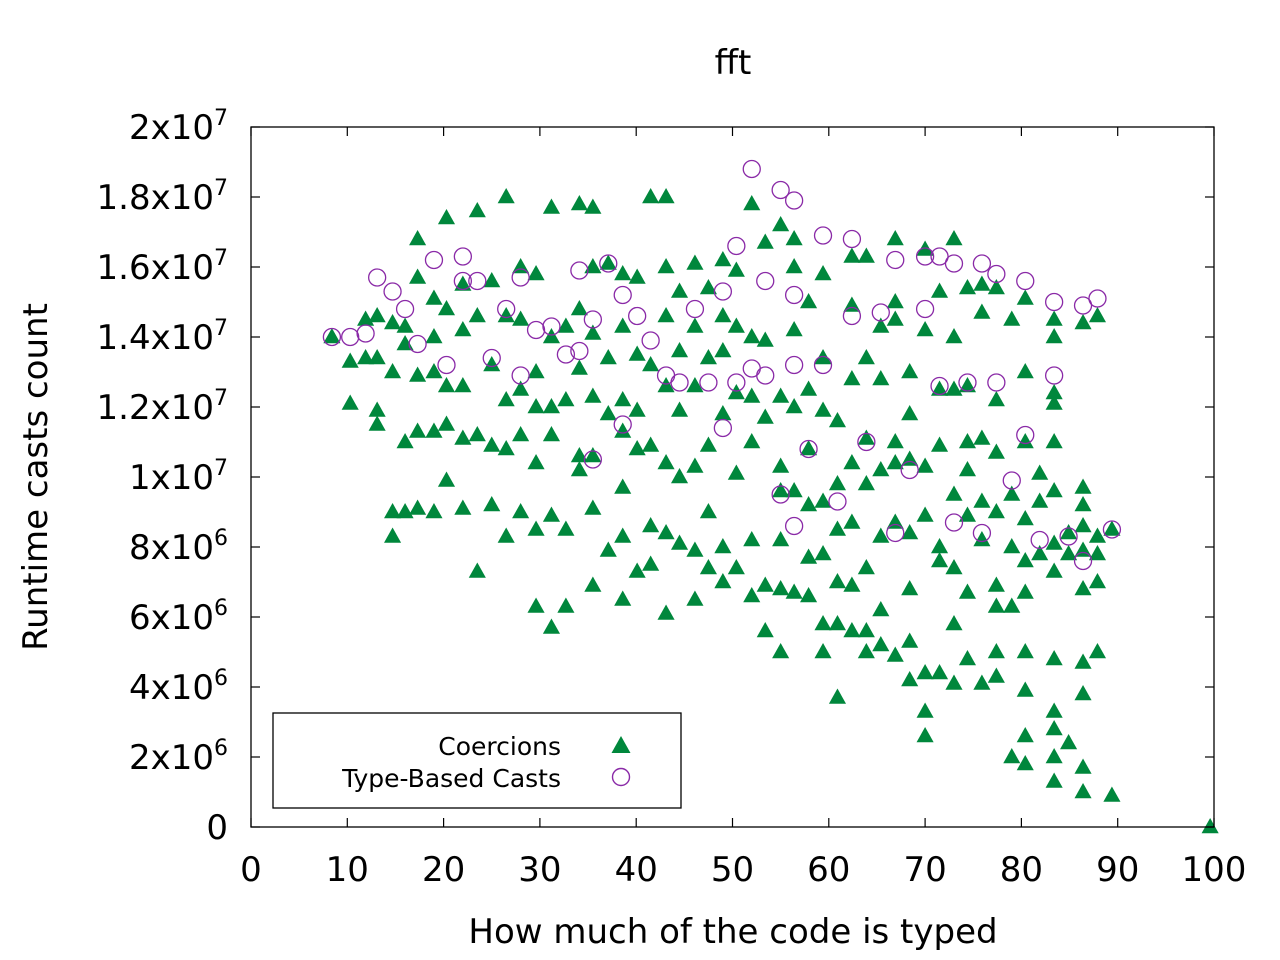  What do you see at coordinates (636, 870) in the screenshot?
I see `x-tick-label: 40` at bounding box center [636, 870].